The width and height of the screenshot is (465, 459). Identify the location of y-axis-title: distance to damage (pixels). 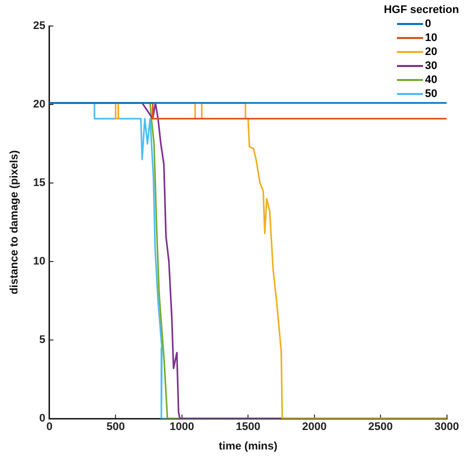
(14, 222).